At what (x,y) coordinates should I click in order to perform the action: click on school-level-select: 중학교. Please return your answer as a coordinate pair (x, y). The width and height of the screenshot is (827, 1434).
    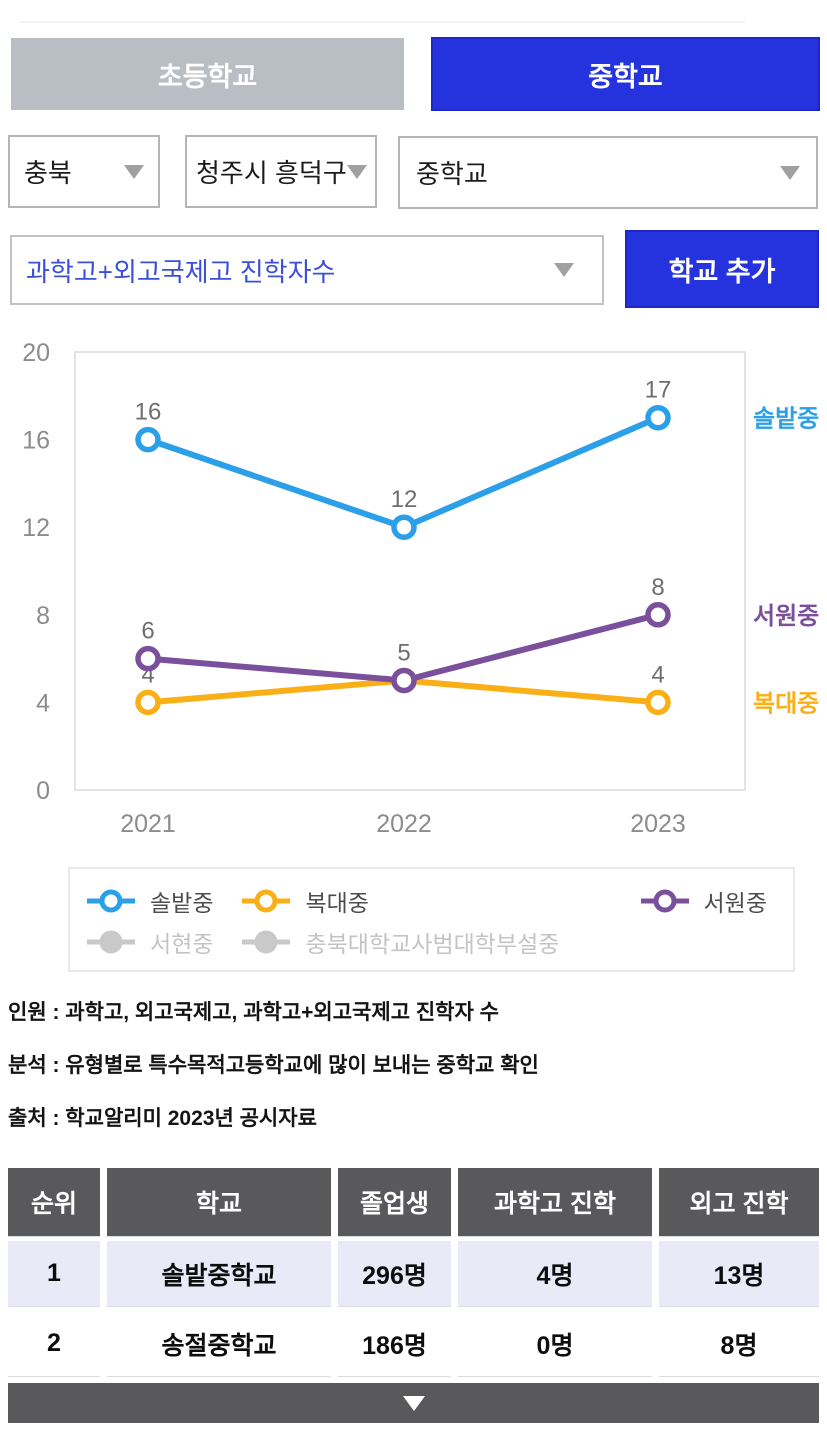
    Looking at the image, I should click on (608, 172).